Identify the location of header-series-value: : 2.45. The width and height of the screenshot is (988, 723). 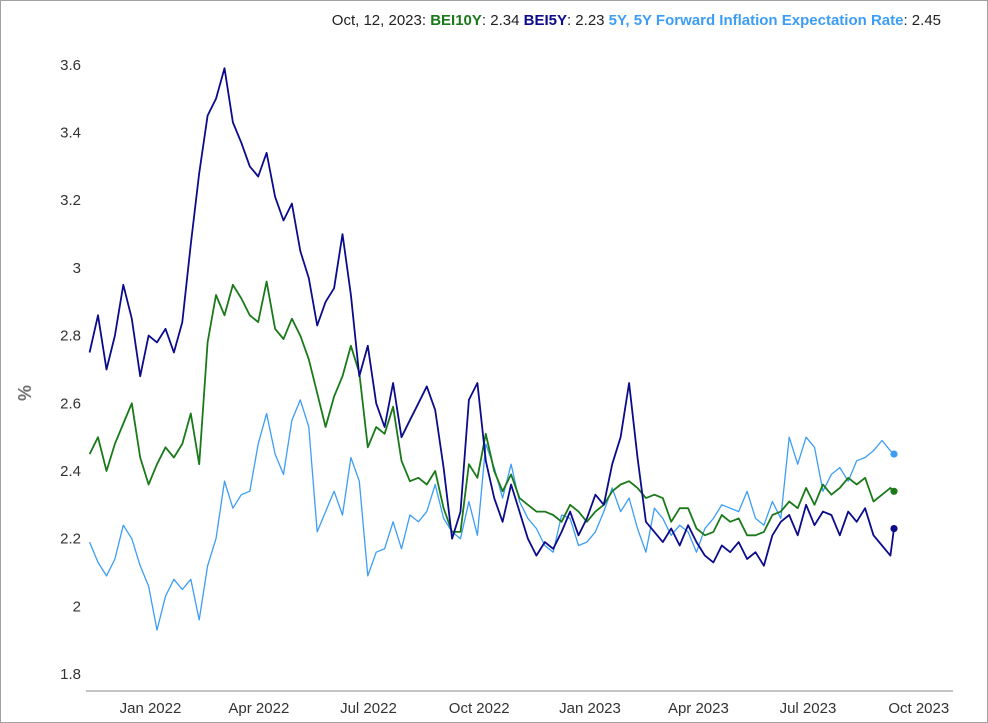
(922, 20).